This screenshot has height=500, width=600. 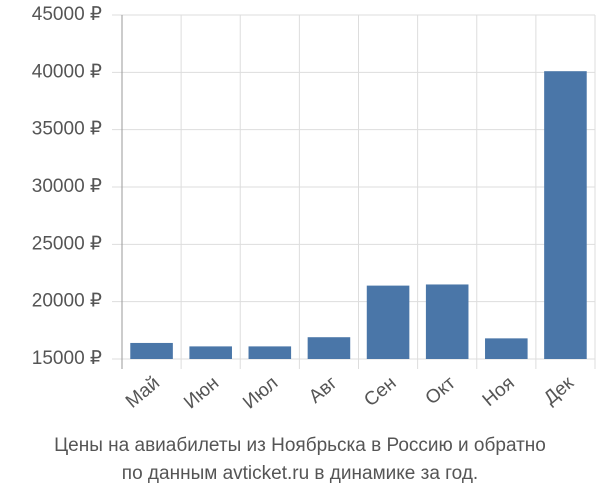 What do you see at coordinates (67, 186) in the screenshot?
I see `y-tick-label: 30000 ₽` at bounding box center [67, 186].